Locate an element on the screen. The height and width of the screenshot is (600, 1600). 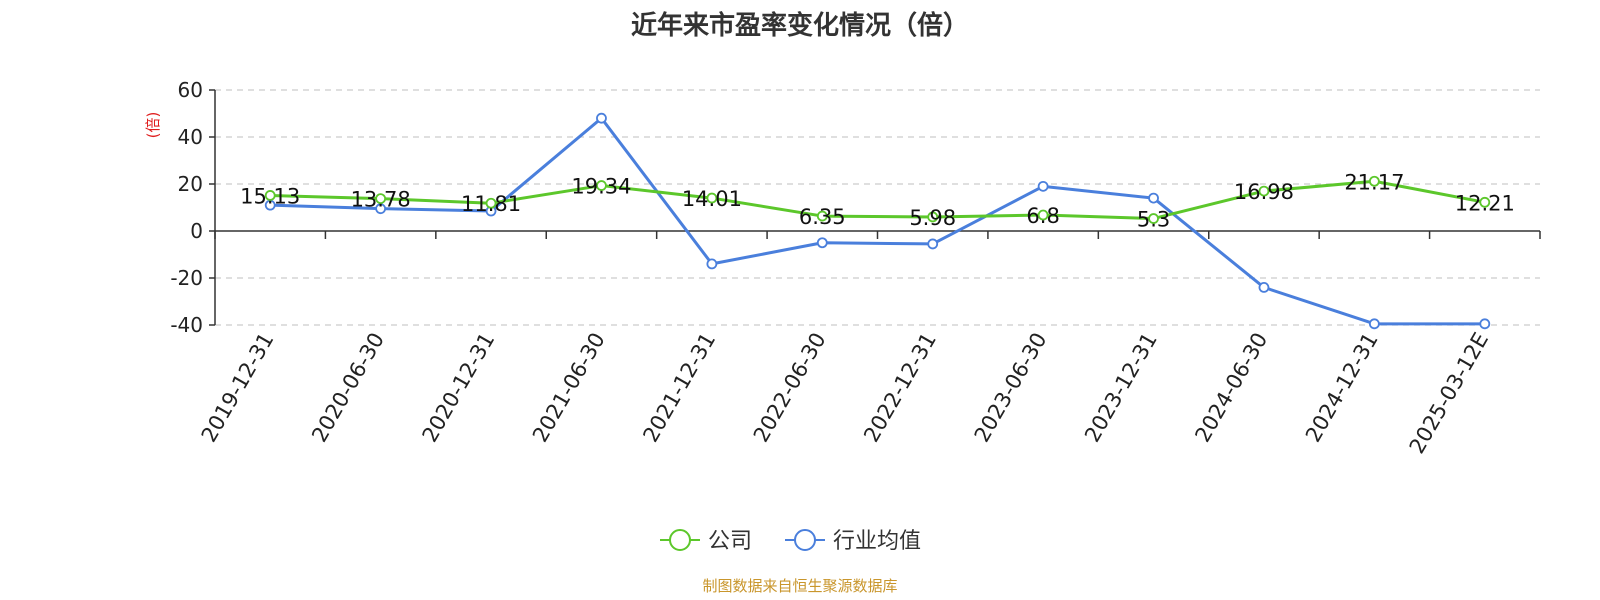
data-label: 16.98 is located at coordinates (1264, 192).